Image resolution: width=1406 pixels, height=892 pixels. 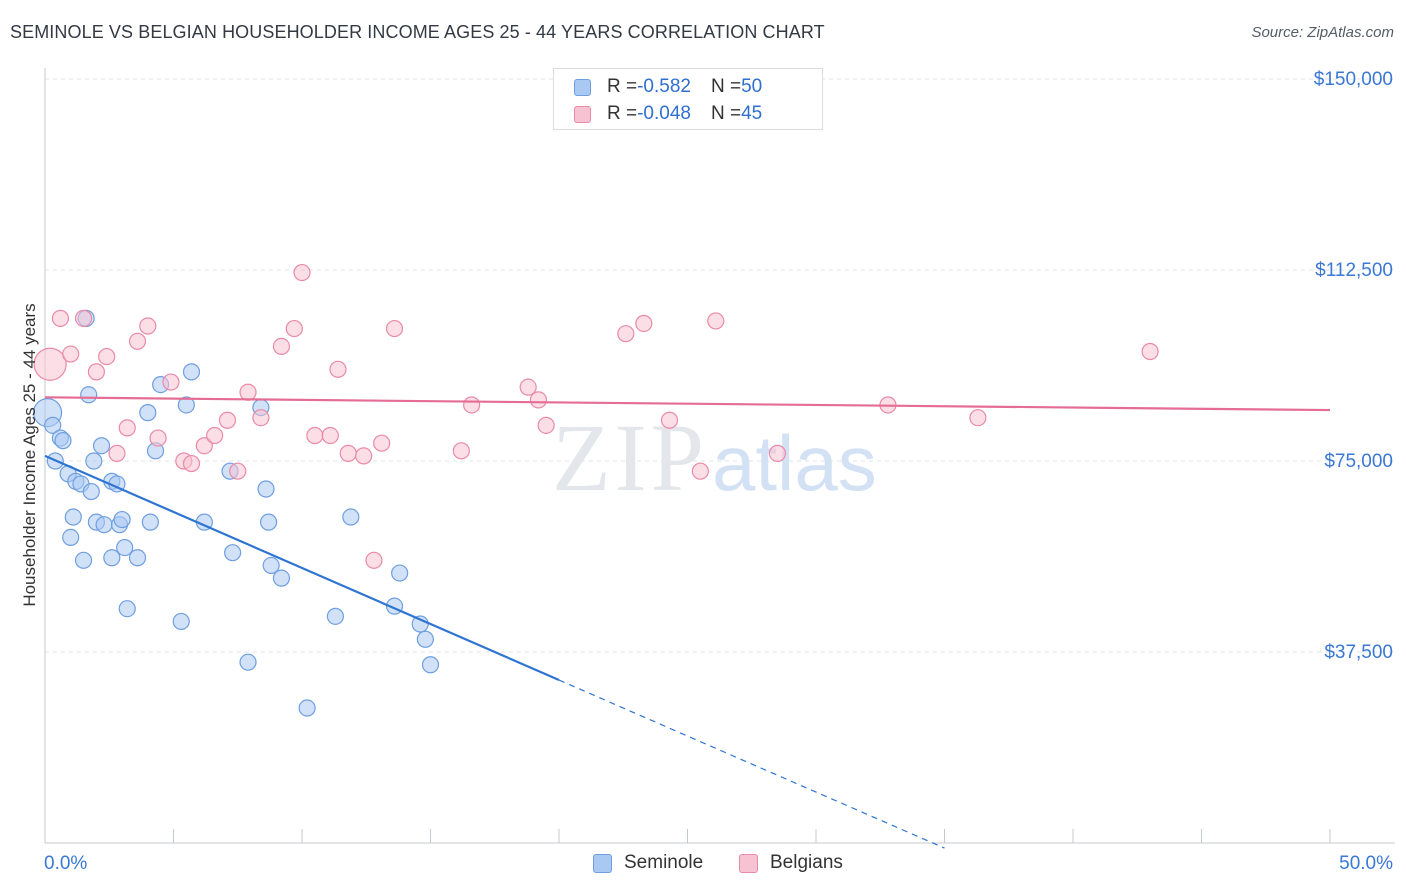 What do you see at coordinates (664, 862) in the screenshot?
I see `series-label-seminole: Seminole` at bounding box center [664, 862].